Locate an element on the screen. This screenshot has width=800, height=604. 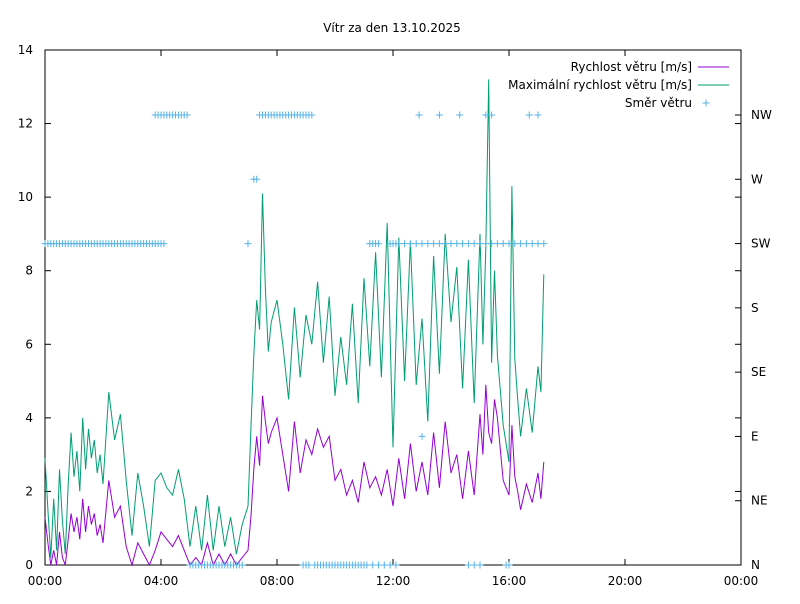
legend-label: Maximální rychlost větru [m/s] is located at coordinates (600, 85).